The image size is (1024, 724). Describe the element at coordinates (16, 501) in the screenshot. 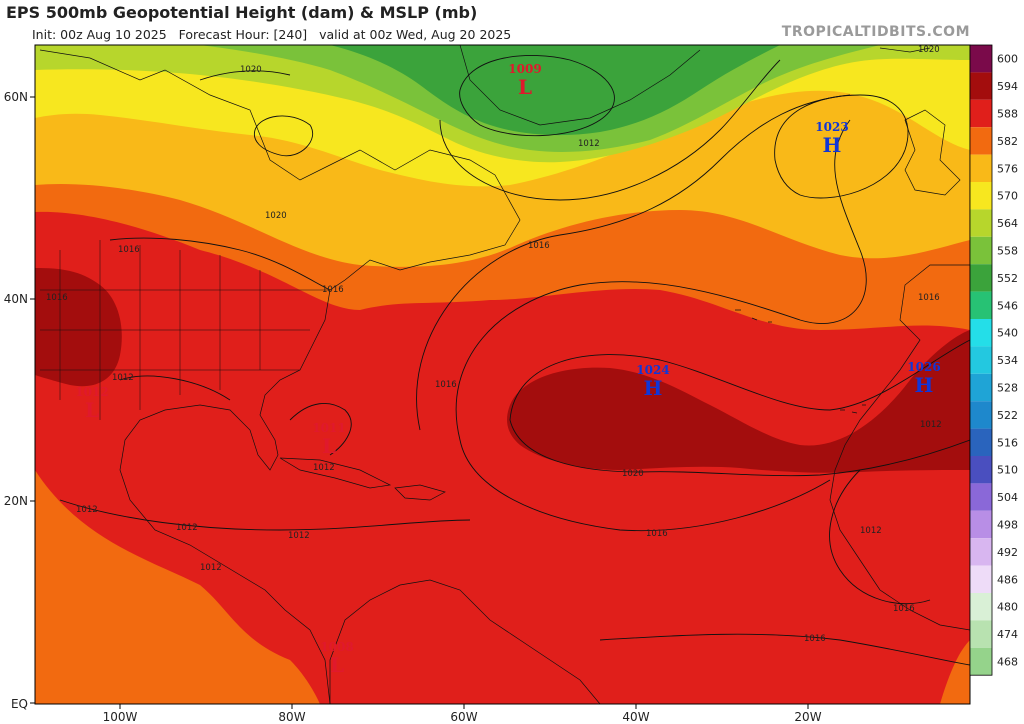

I see `lat-label: 20N` at that location.